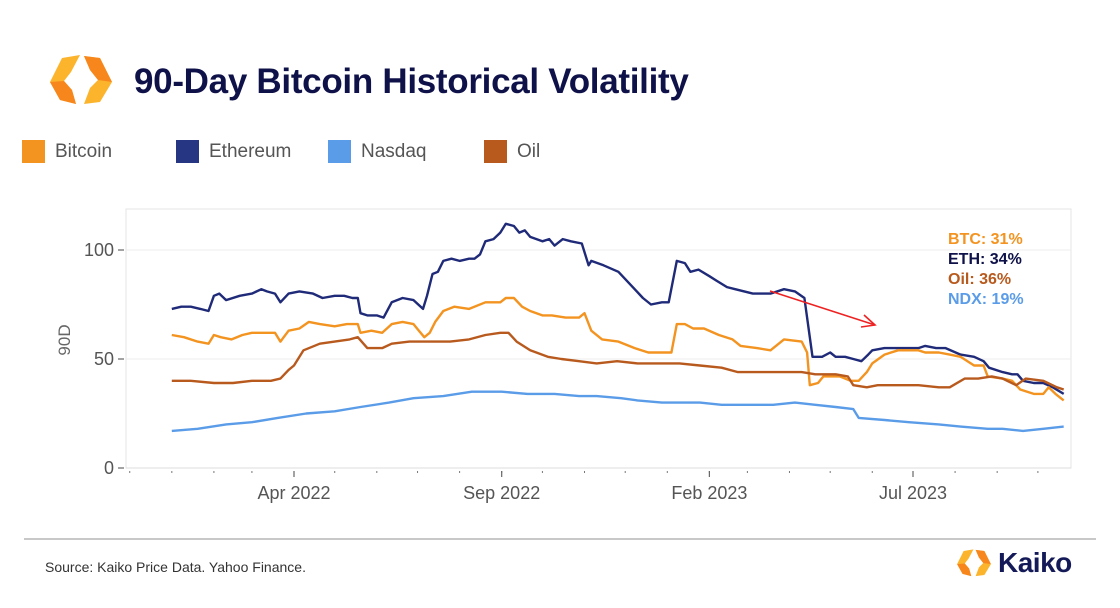 The width and height of the screenshot is (1120, 608). What do you see at coordinates (529, 151) in the screenshot?
I see `legend-label: Oil` at bounding box center [529, 151].